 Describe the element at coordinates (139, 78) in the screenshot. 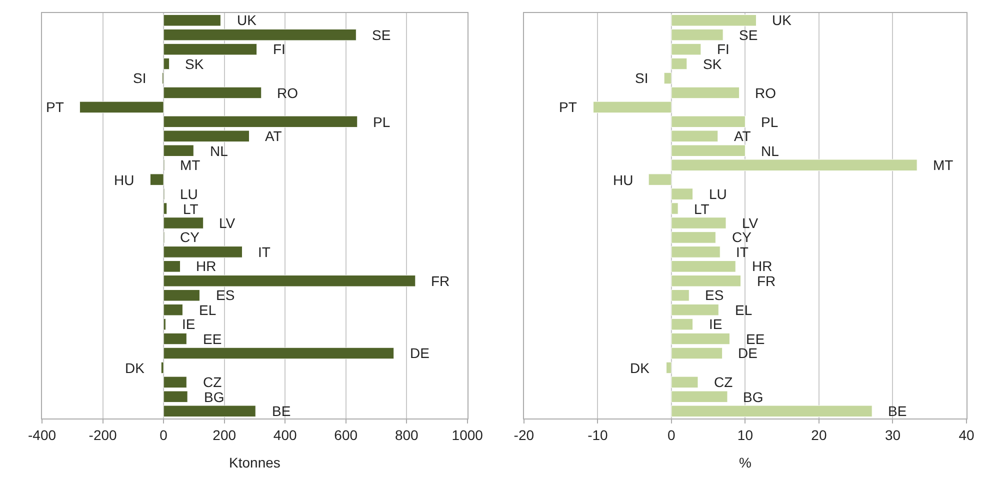

I see `category-label: SI` at that location.